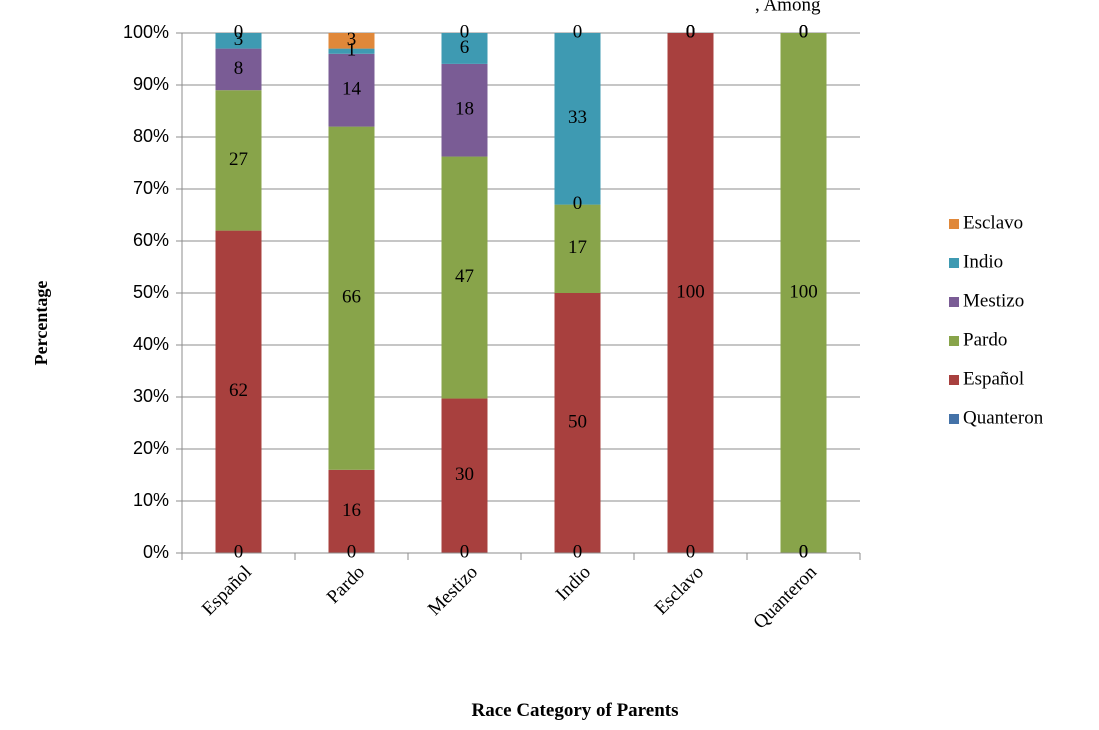 This screenshot has height=730, width=1099. Describe the element at coordinates (573, 583) in the screenshot. I see `x-tick-label: Indio` at that location.